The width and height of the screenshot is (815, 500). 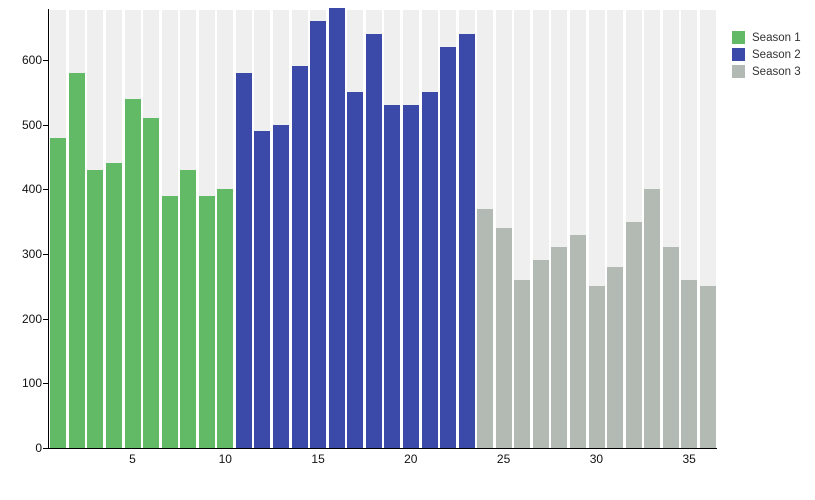 I want to click on legend-label: Season 3, so click(x=776, y=71).